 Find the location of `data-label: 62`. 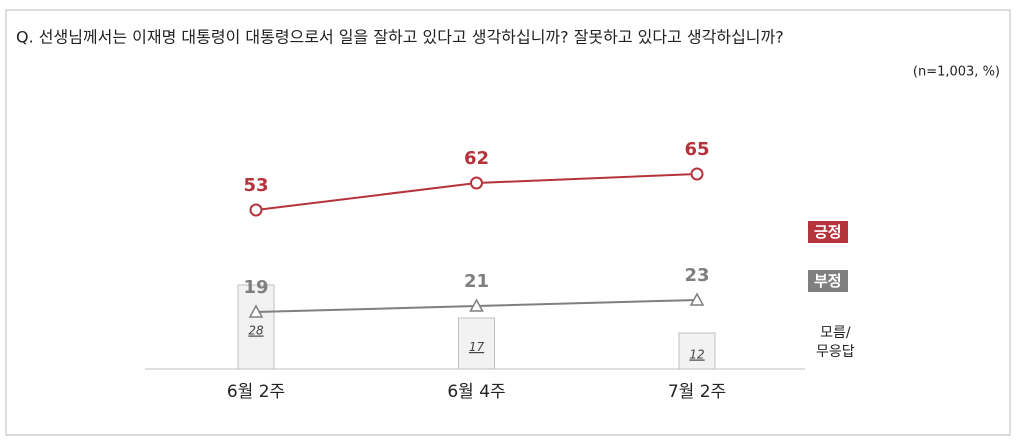

data-label: 62 is located at coordinates (476, 158).